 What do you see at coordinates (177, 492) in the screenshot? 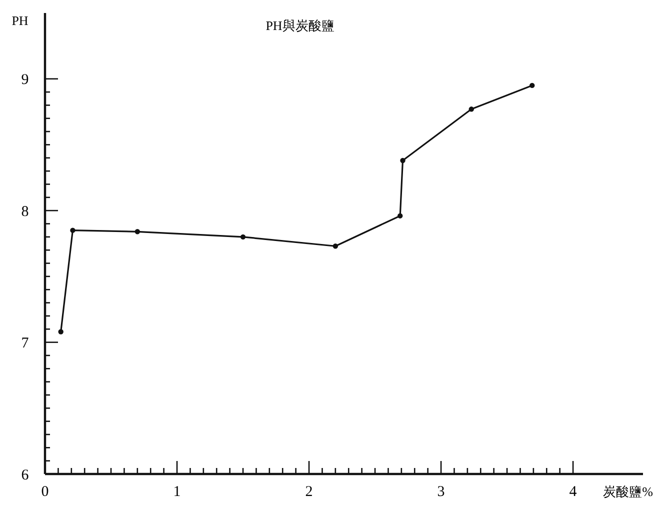
I see `x-tick-label: 1` at bounding box center [177, 492].